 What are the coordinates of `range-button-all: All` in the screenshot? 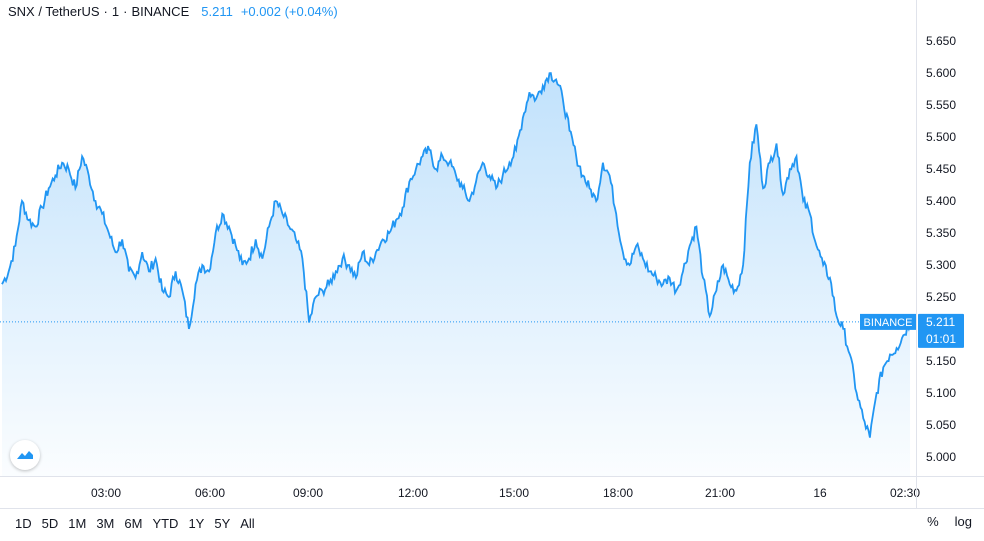 It's located at (247, 523).